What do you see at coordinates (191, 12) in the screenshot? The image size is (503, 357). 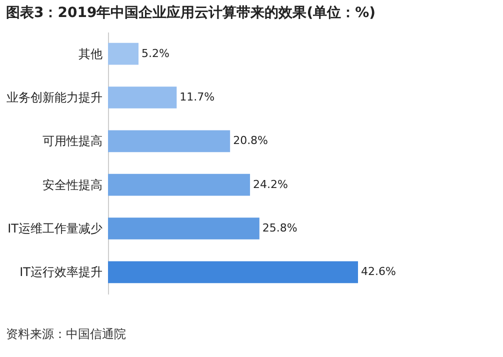 I see `chart-title: 图表3：2019年中国企业应用云计算带来的效果(单位：%)` at bounding box center [191, 12].